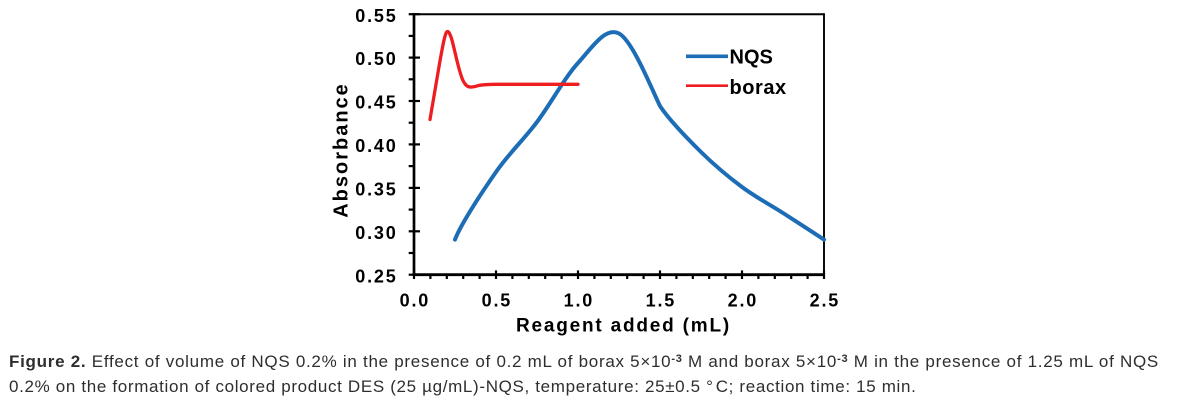  I want to click on svg-text: 0.35, so click(376, 190).